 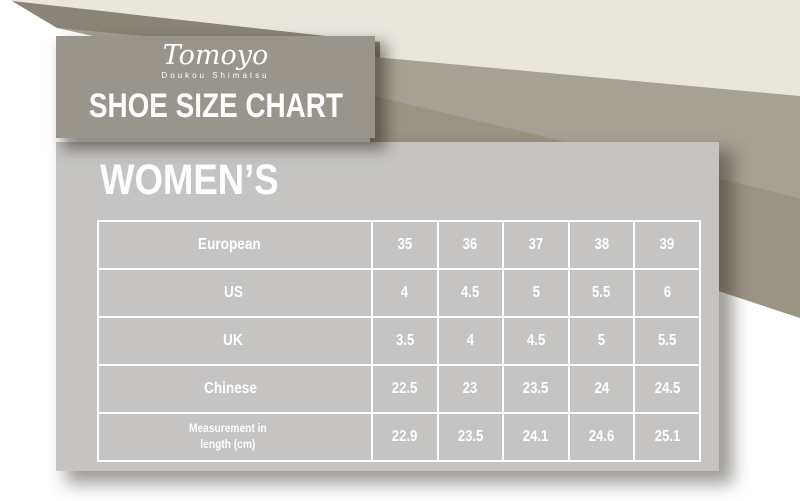 I want to click on table-row-uk: UK 3.5 4 4.5 5 5.5, so click(x=399, y=341).